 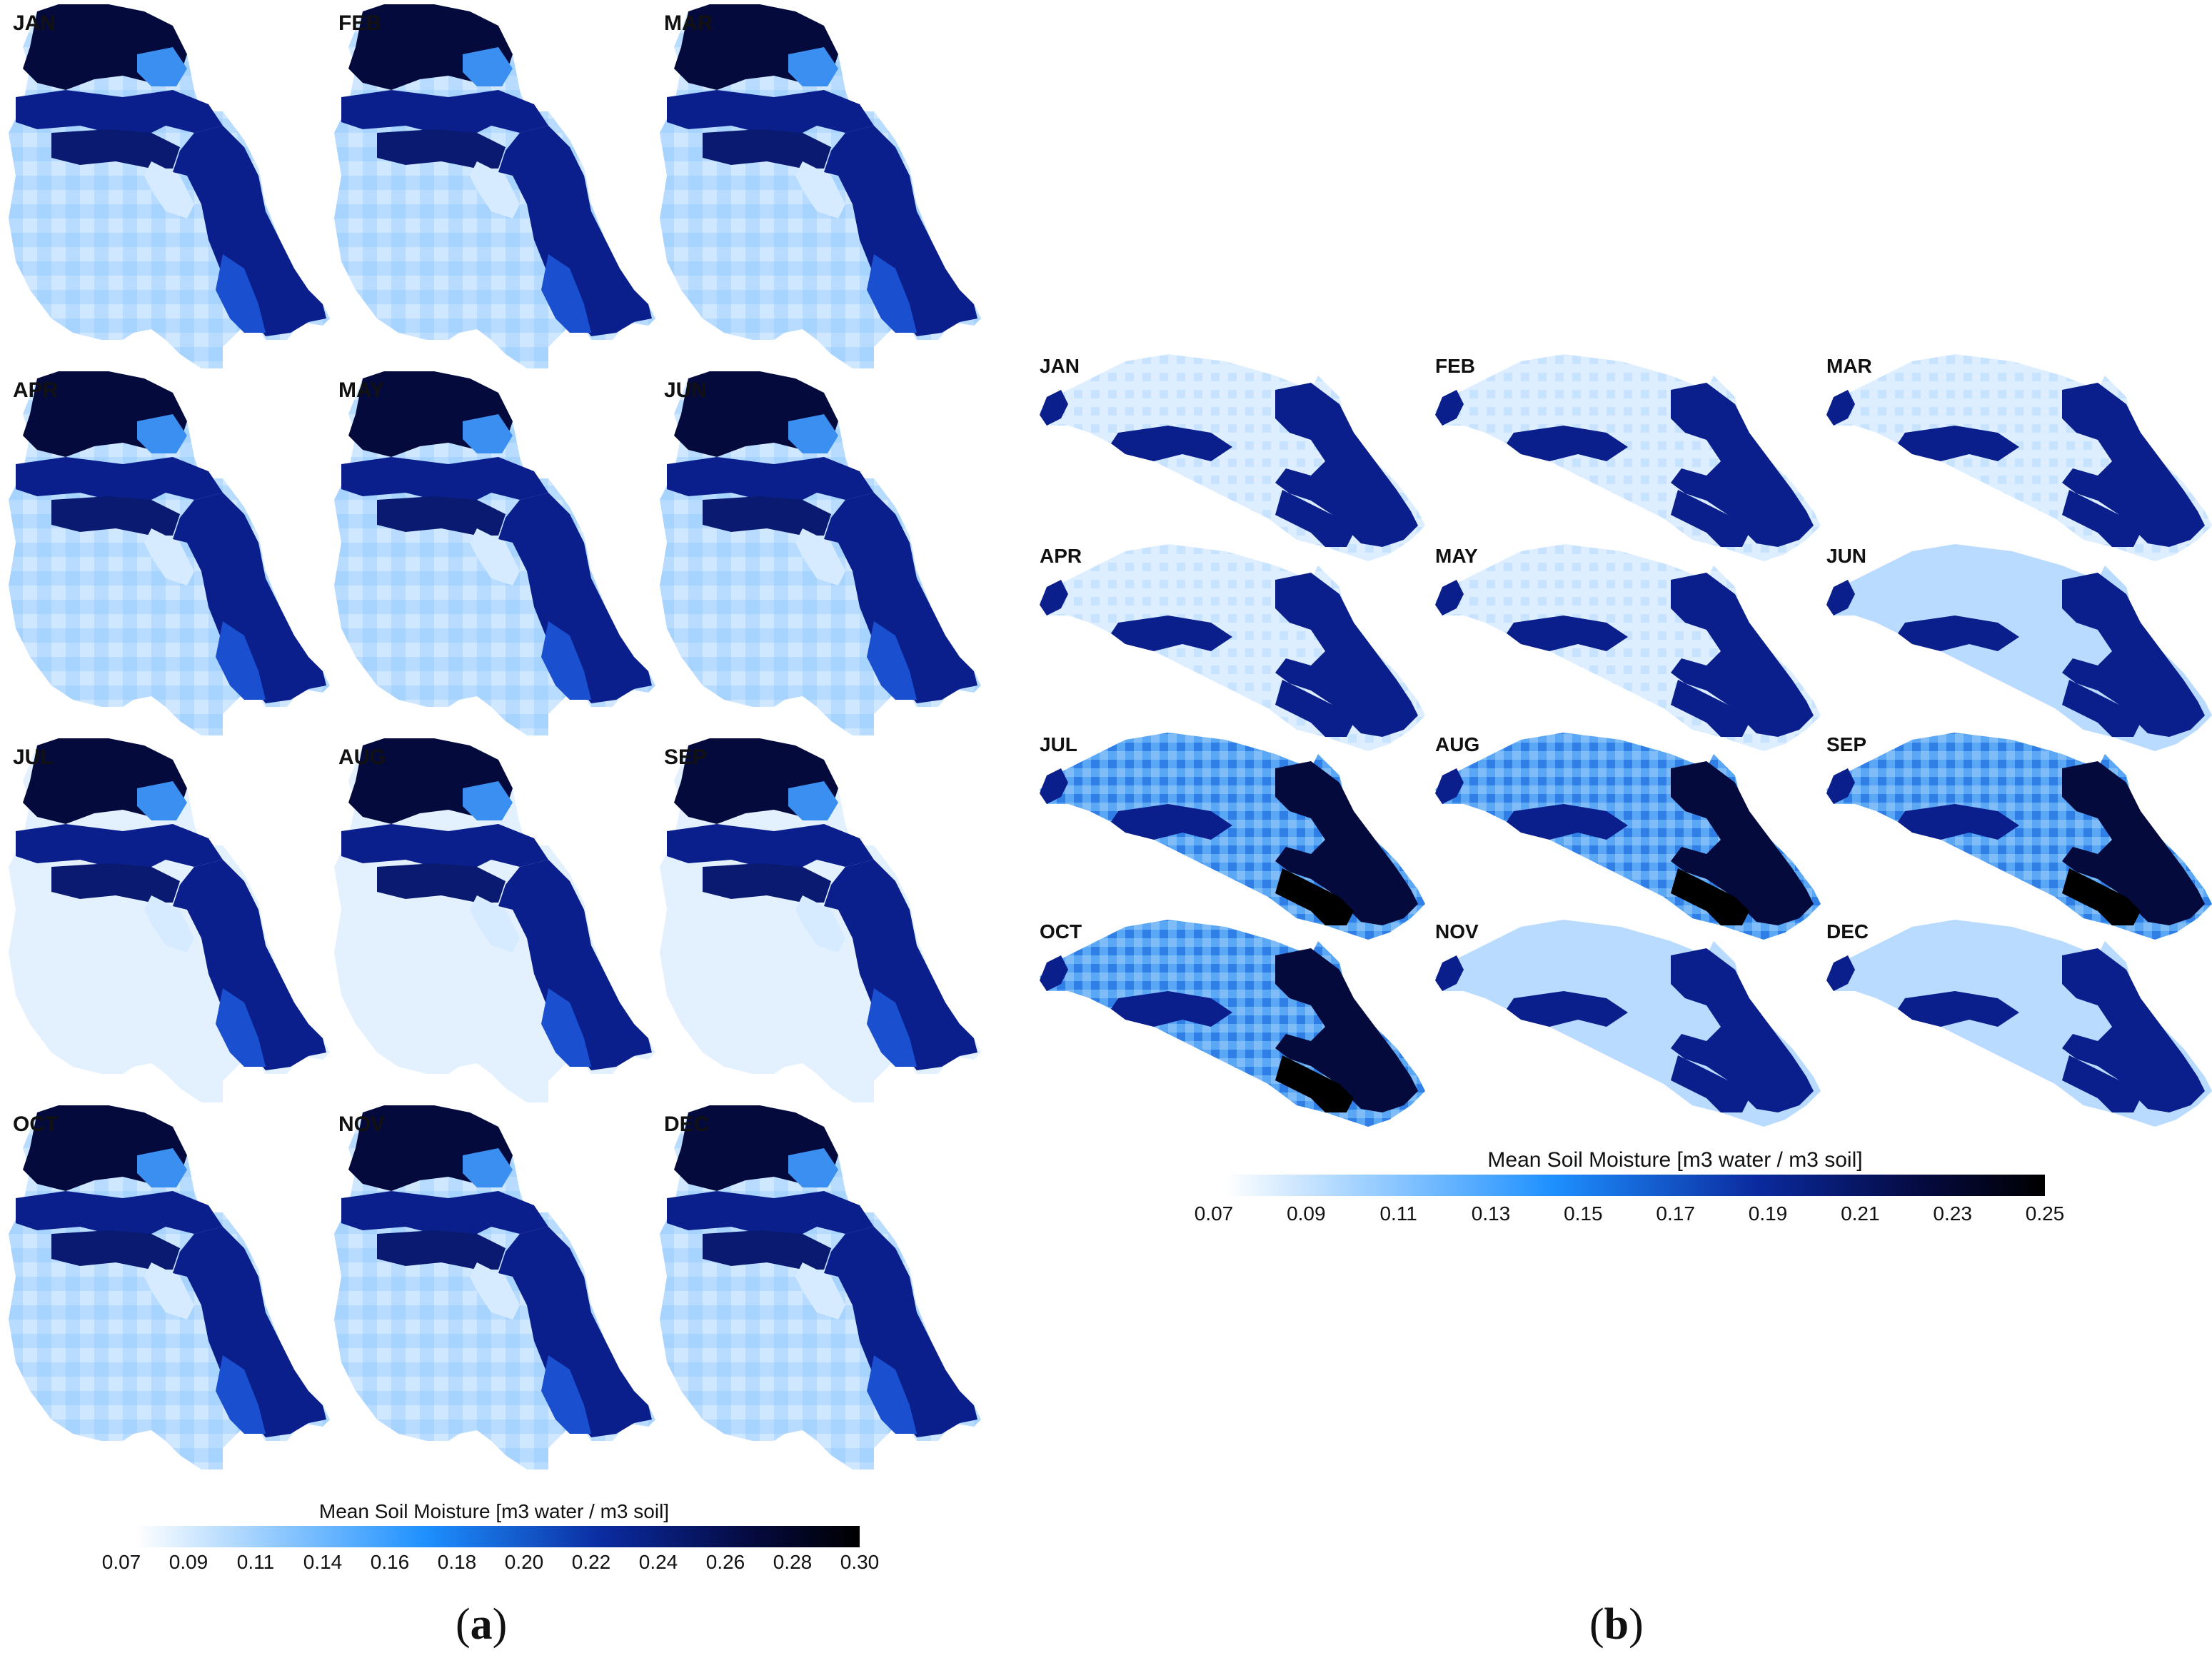 I want to click on panel-b-letter: b, so click(x=1617, y=1624).